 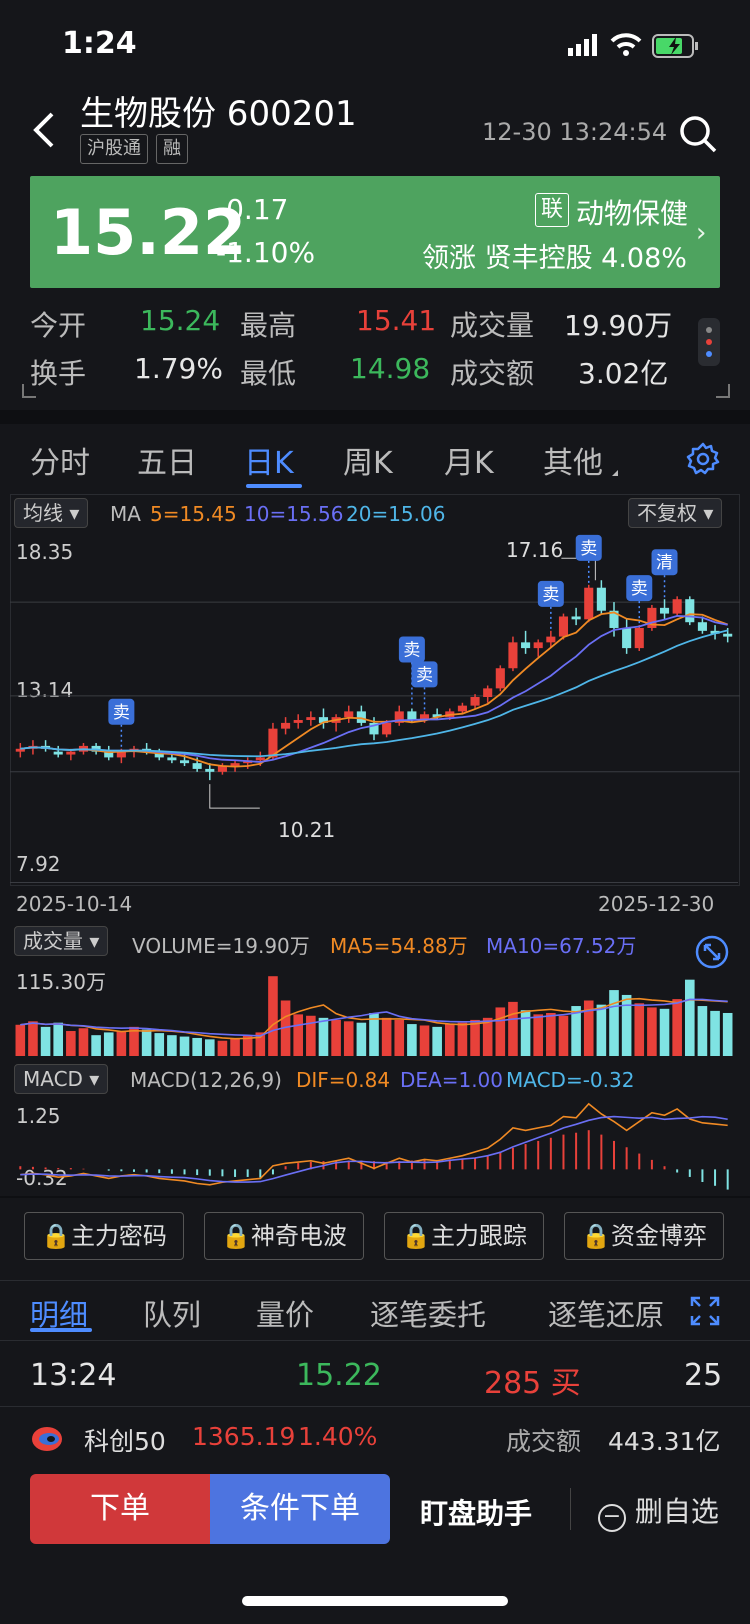 What do you see at coordinates (178, 368) in the screenshot?
I see `turnover-value: 1.79%` at bounding box center [178, 368].